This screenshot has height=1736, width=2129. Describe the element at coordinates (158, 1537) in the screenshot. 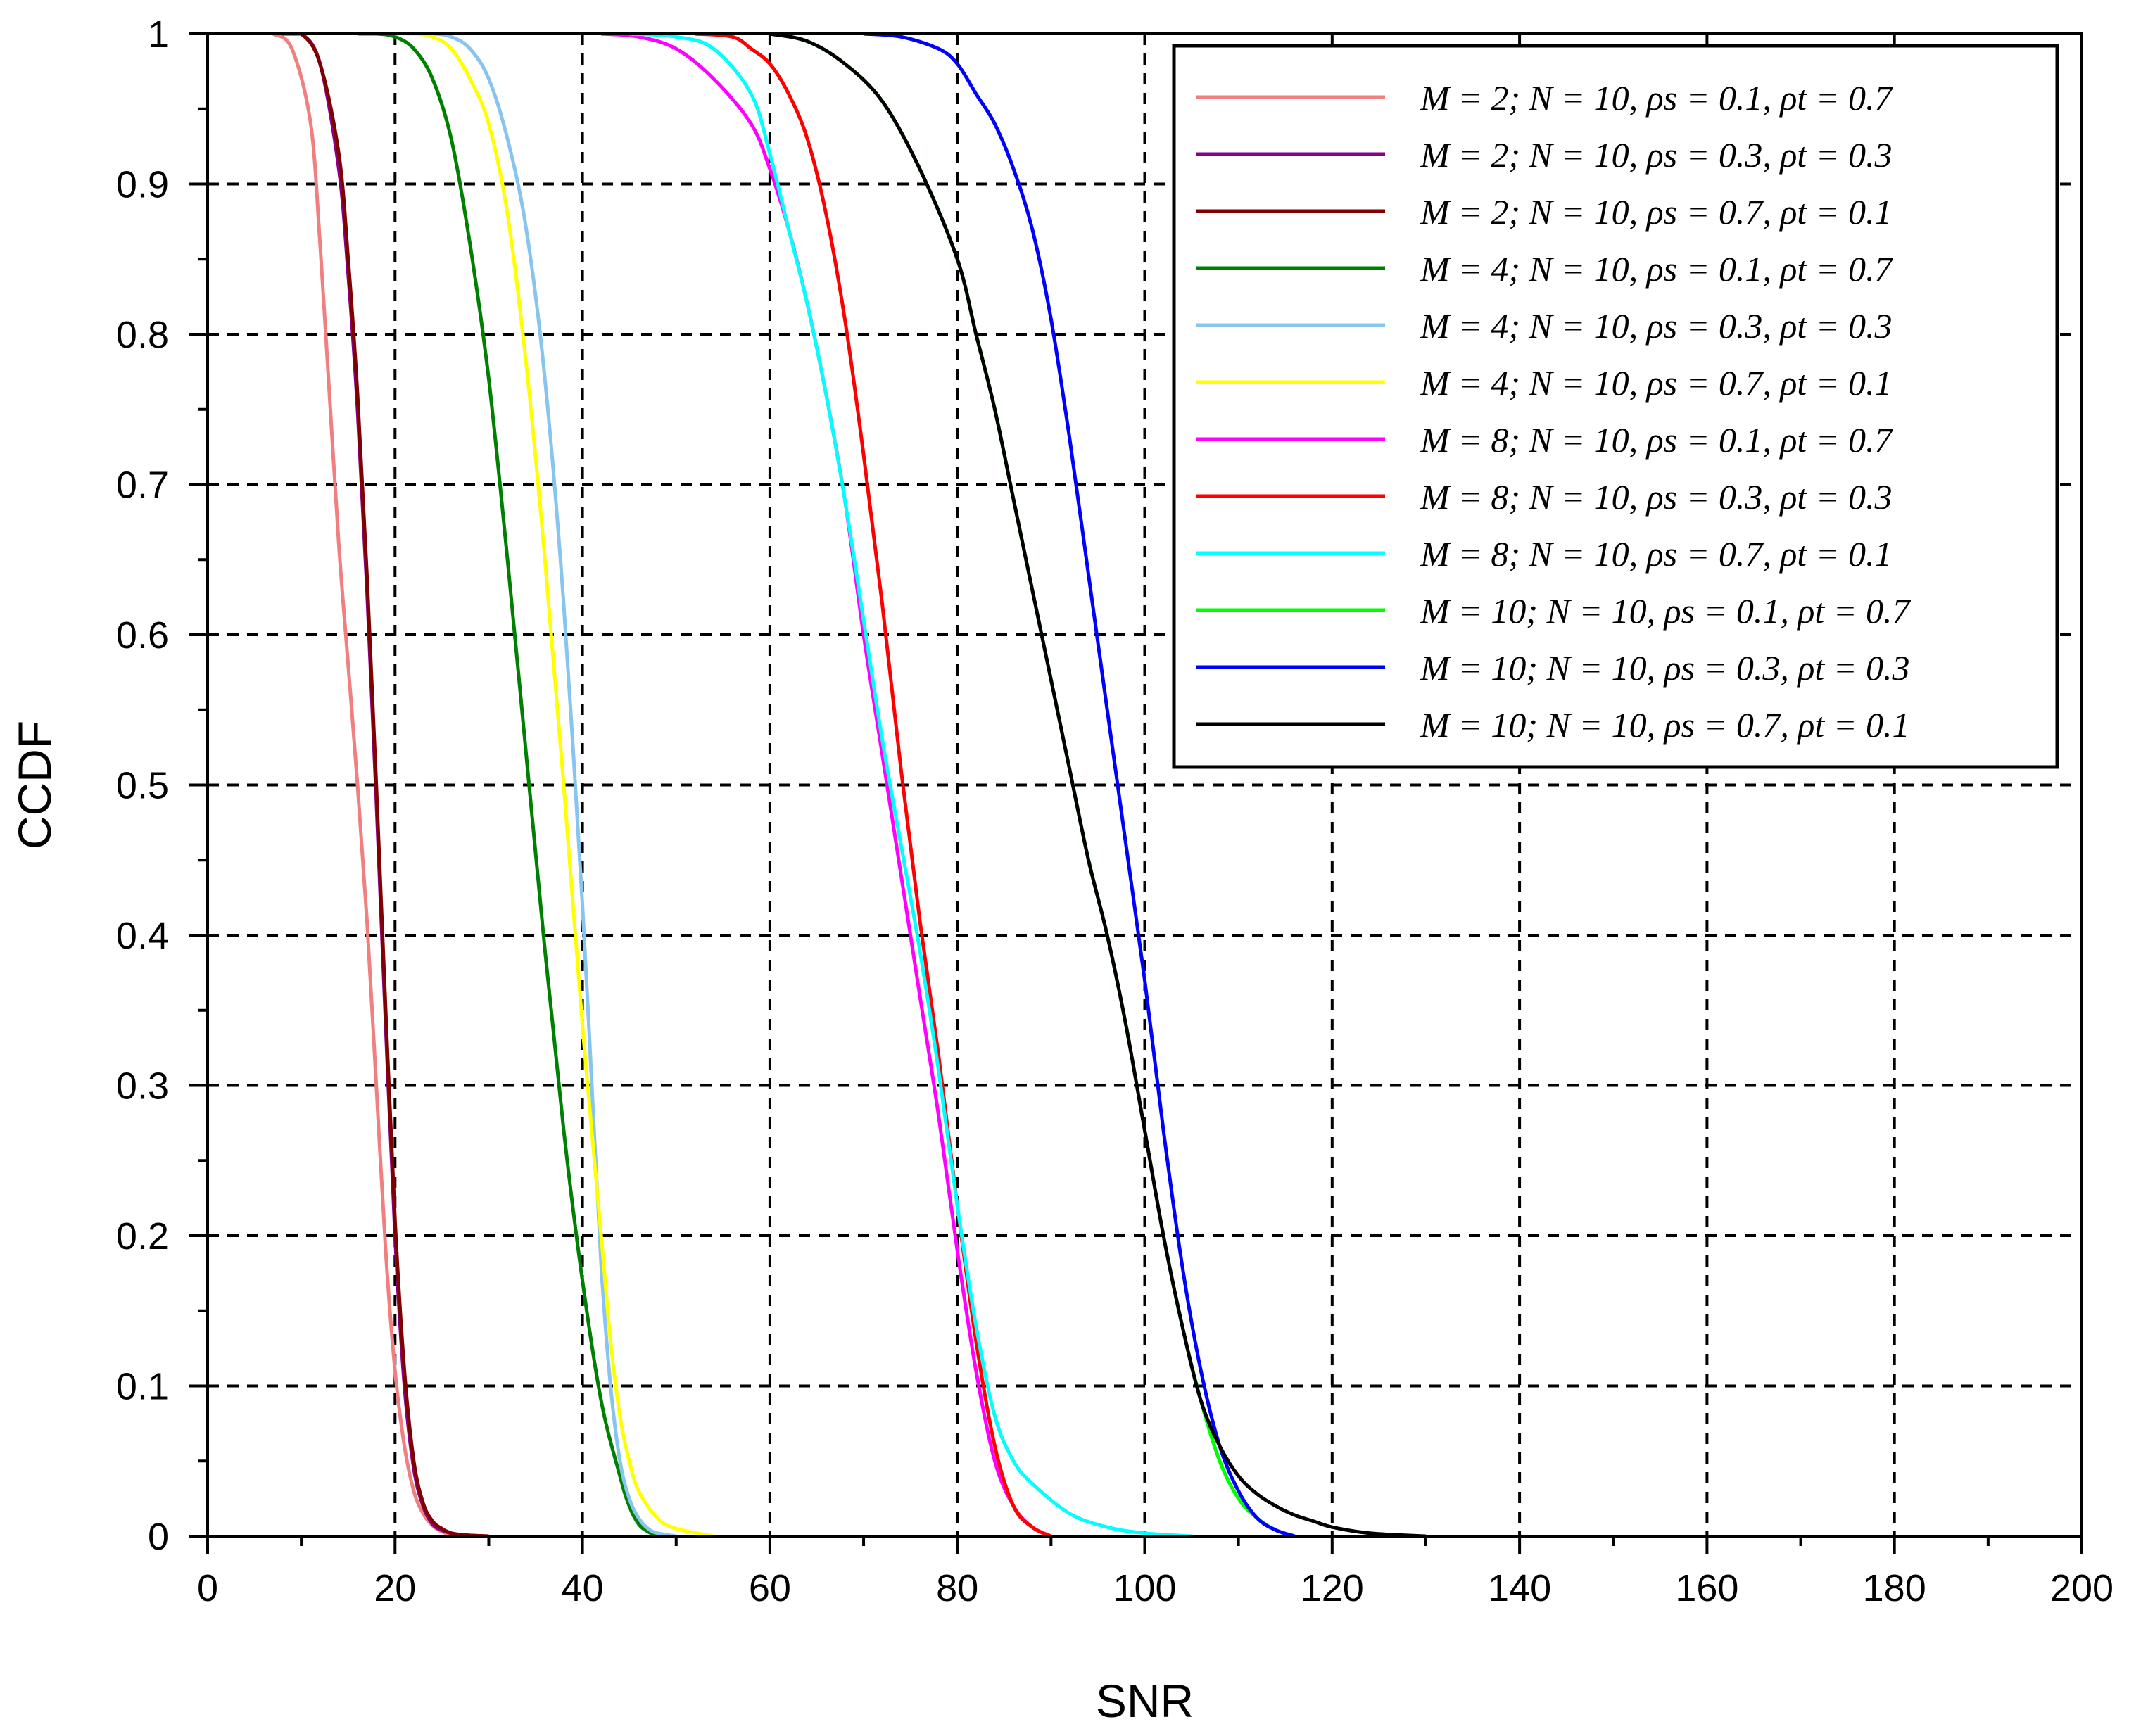

I see `y-tick-label-0: 0` at that location.